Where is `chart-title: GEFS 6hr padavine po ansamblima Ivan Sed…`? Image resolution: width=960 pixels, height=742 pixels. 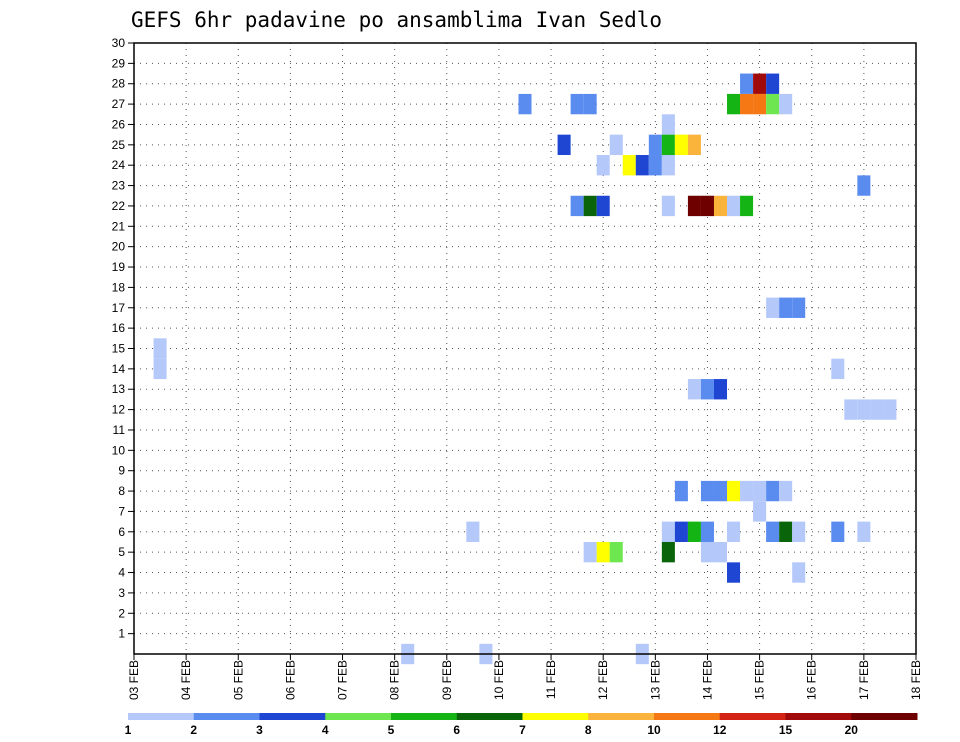
chart-title: GEFS 6hr padavine po ansamblima Ivan Sed… is located at coordinates (396, 20).